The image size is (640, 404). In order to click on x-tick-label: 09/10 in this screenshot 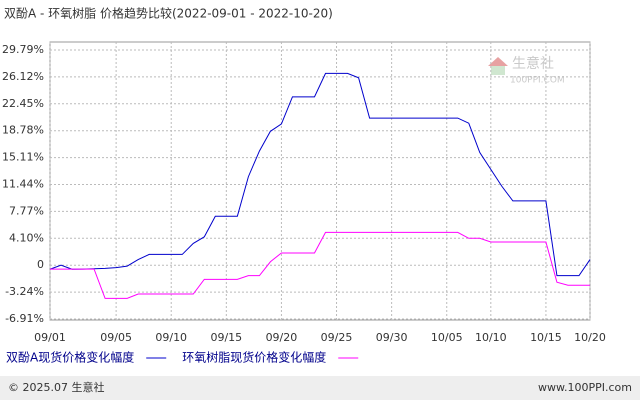, I will do `click(171, 337)`.